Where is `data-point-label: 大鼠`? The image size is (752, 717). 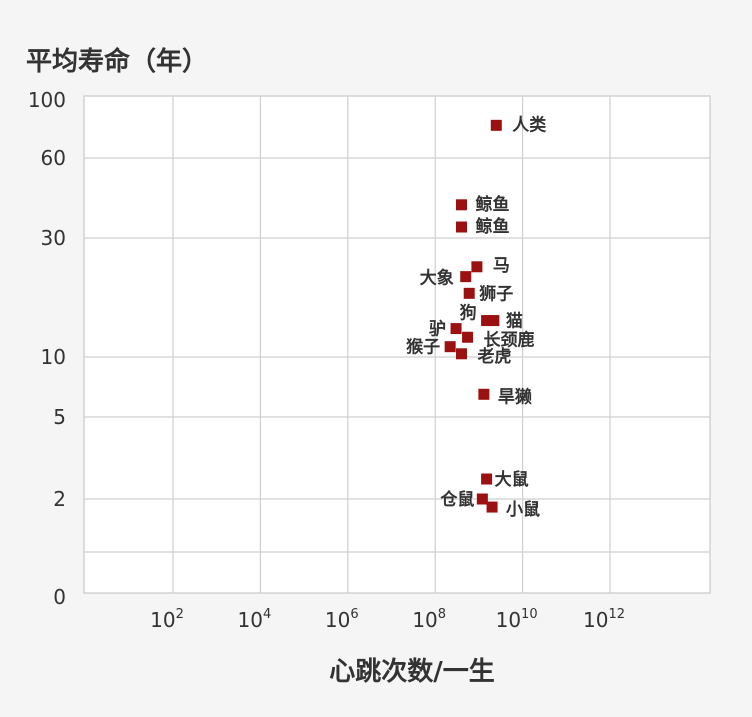
data-point-label: 大鼠 is located at coordinates (512, 479).